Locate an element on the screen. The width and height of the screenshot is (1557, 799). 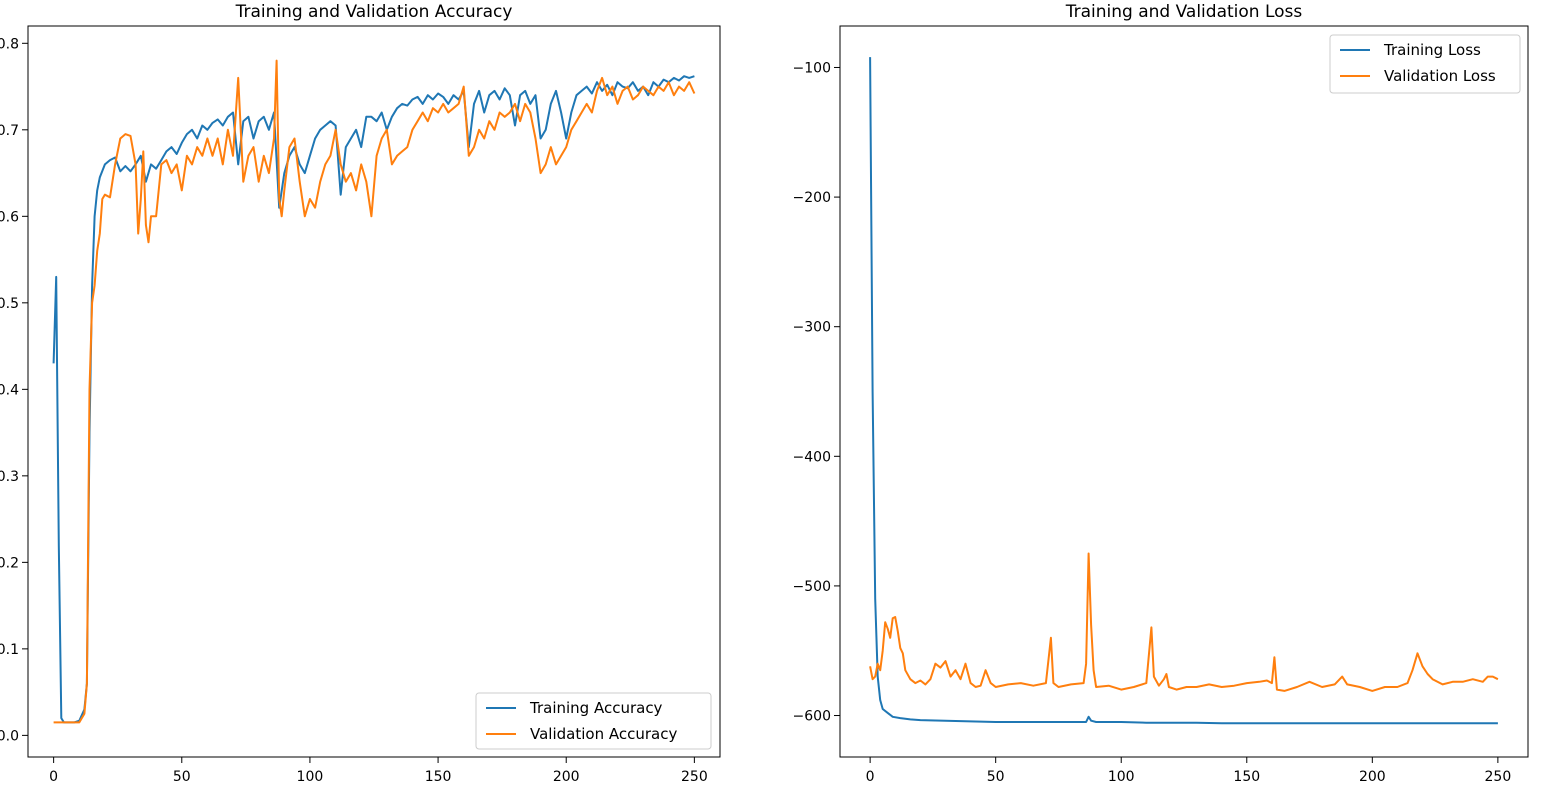
y-tick-label: −300 is located at coordinates (812, 328).